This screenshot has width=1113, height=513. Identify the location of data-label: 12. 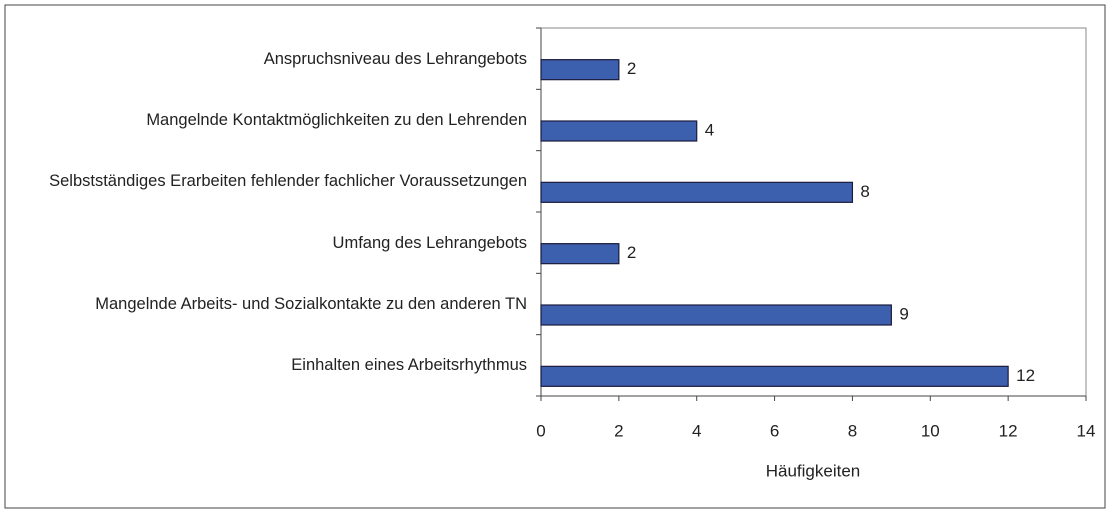
(1025, 375).